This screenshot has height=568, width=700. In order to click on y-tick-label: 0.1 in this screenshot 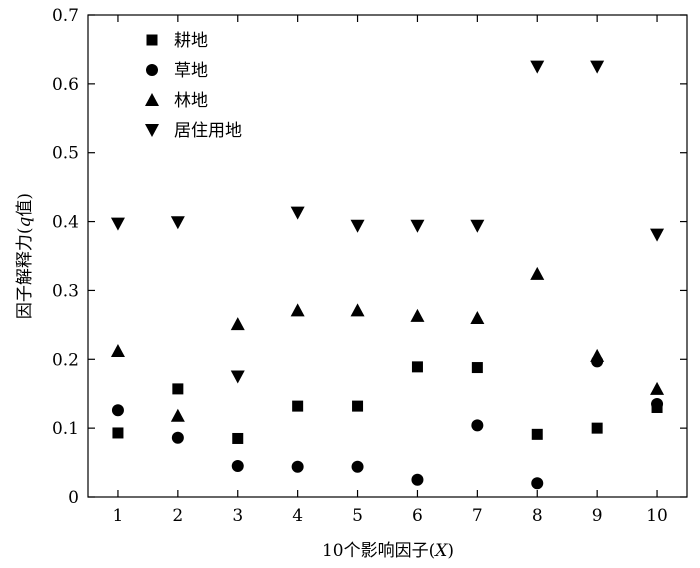, I will do `click(65, 429)`.